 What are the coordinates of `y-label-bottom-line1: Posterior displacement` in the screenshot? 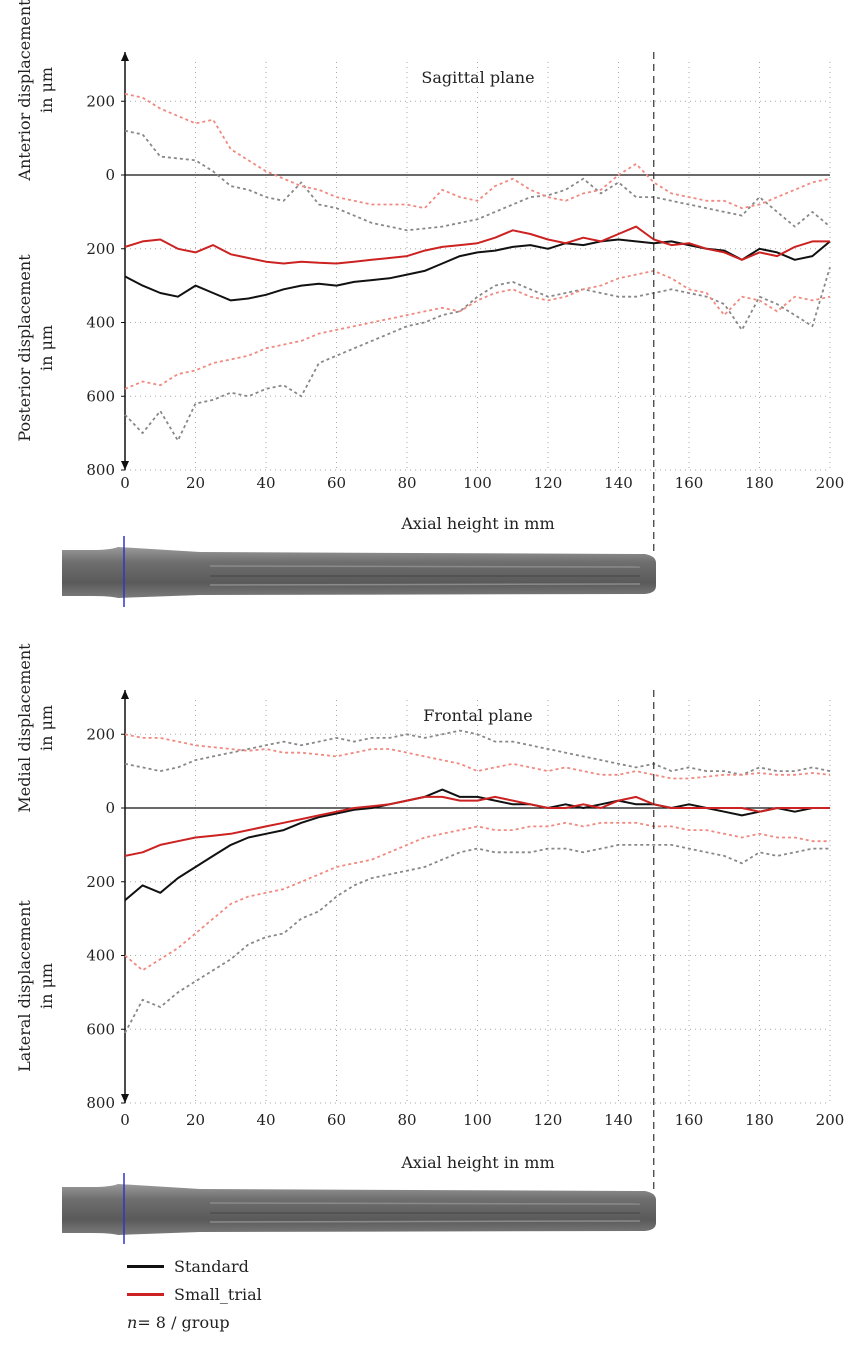 It's located at (24, 348).